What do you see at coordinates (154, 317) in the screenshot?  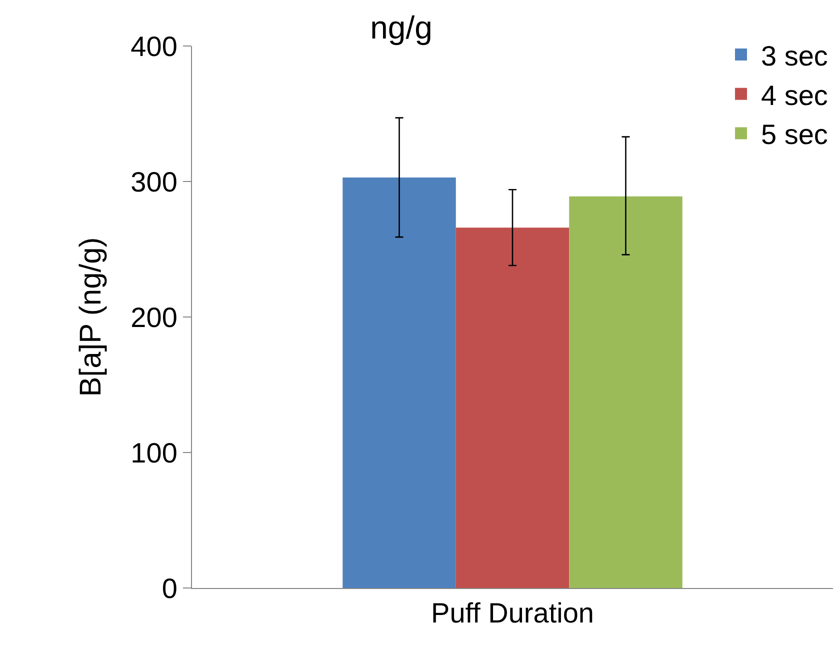 I see `y-tick-label: 200` at bounding box center [154, 317].